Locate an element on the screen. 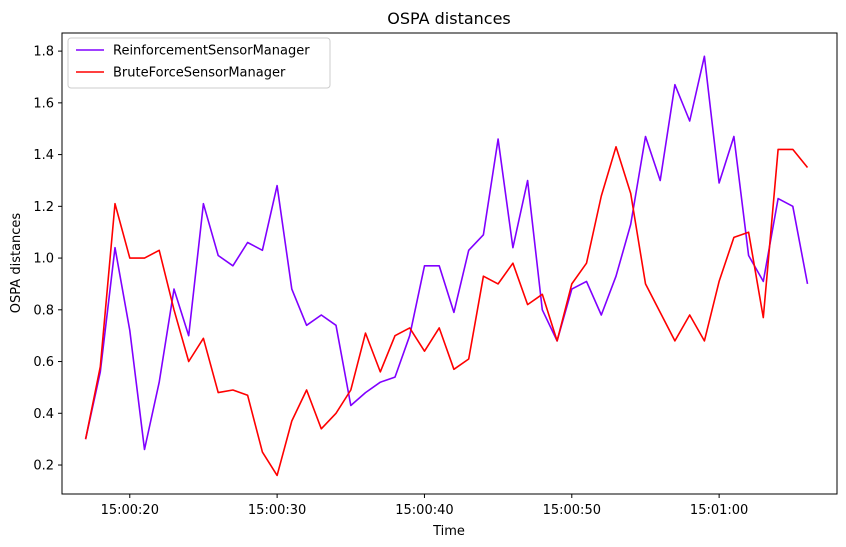 The image size is (846, 547). legend-label-2: BruteForceSensorManager is located at coordinates (199, 73).